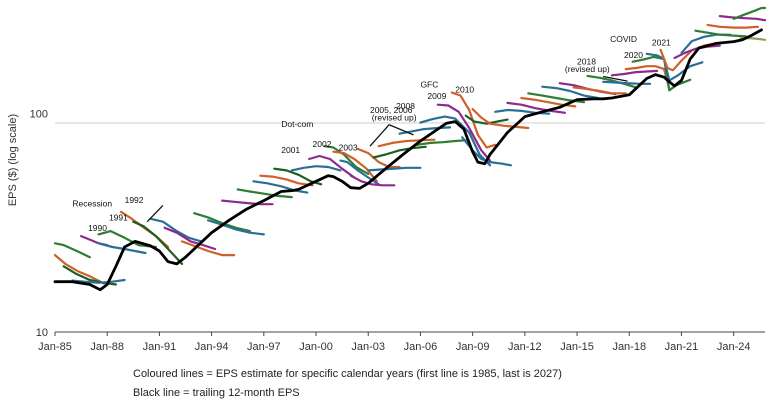 Image resolution: width=770 pixels, height=402 pixels. What do you see at coordinates (97, 228) in the screenshot?
I see `annotation-label: 1990` at bounding box center [97, 228].